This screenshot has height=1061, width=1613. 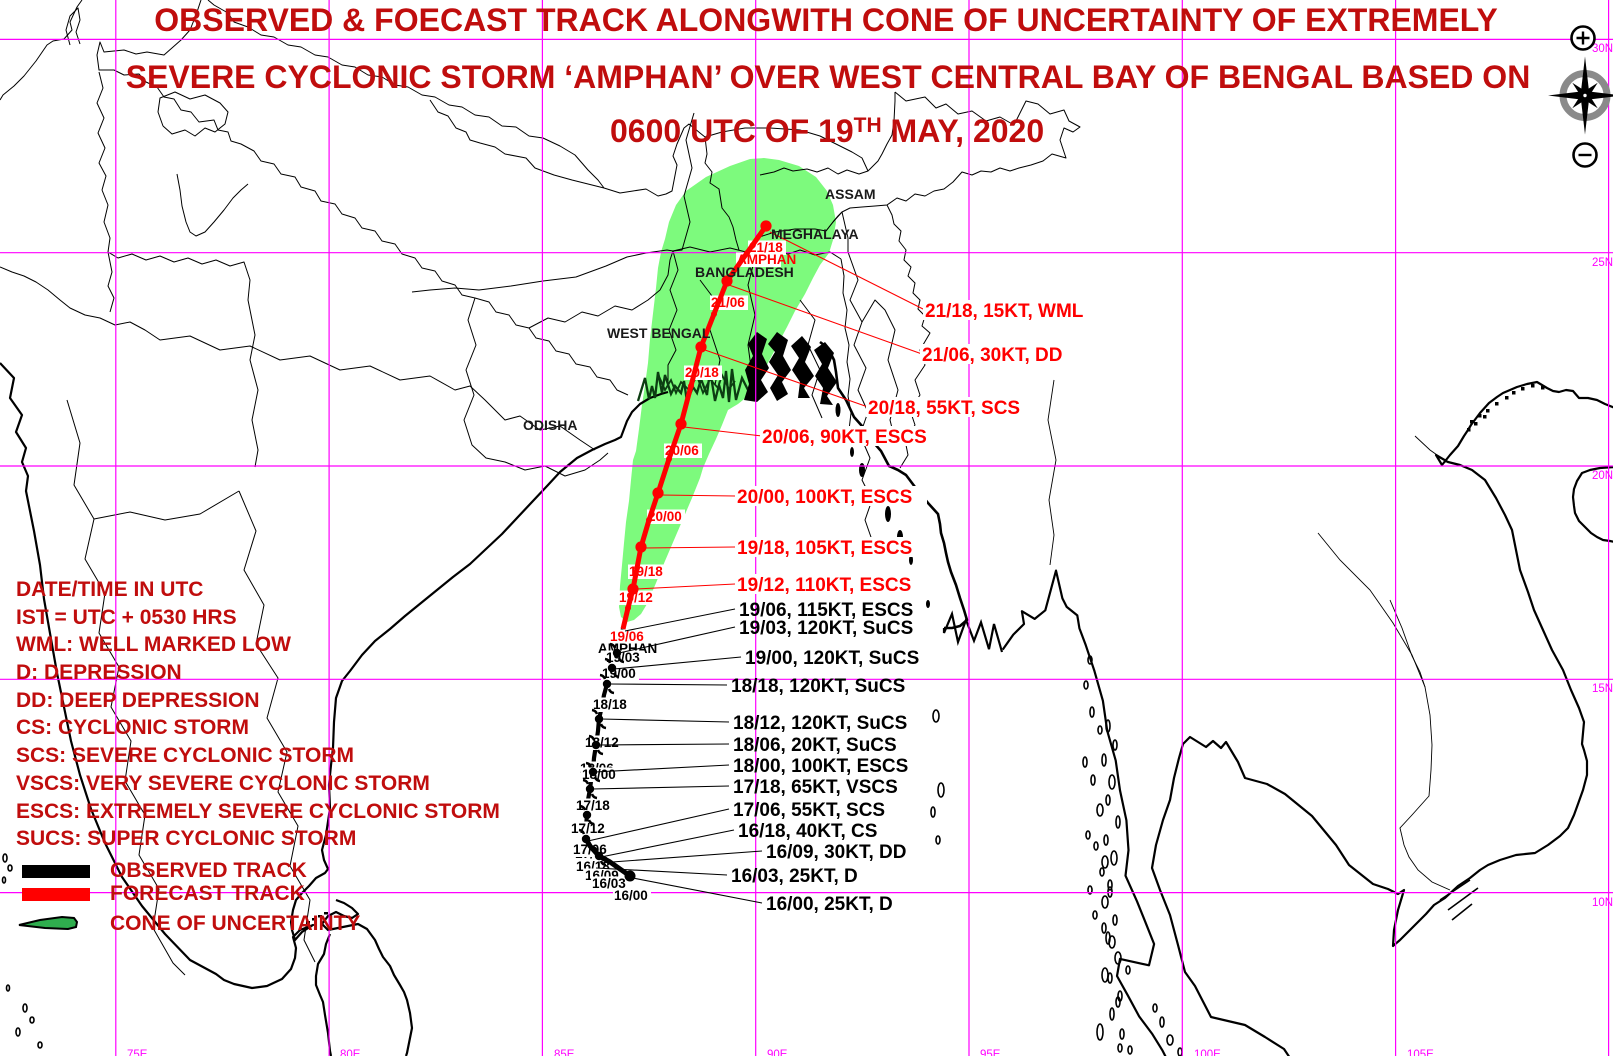 I want to click on svg-text: 17/12, so click(x=588, y=828).